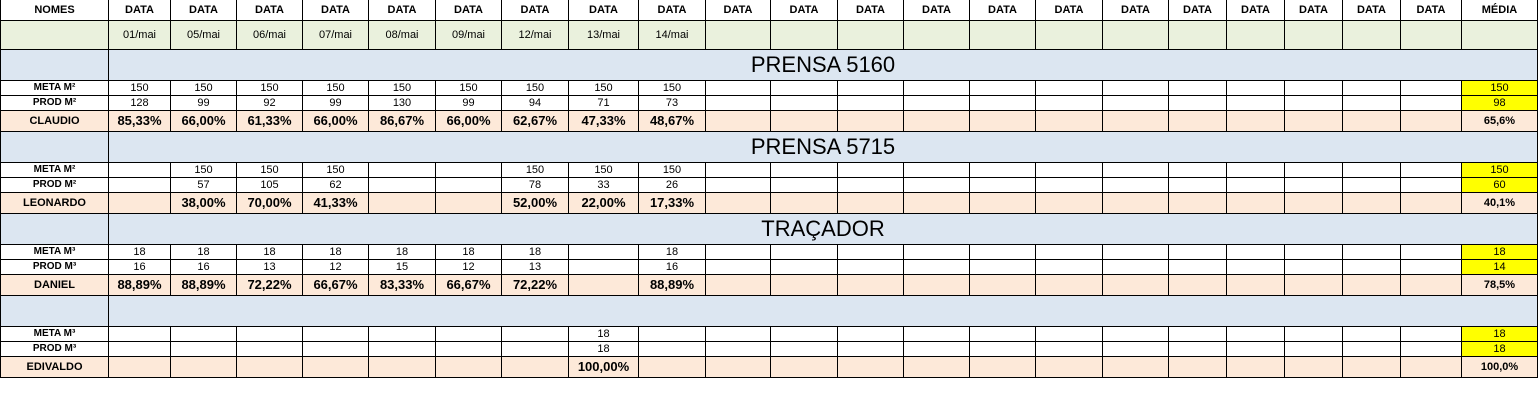 The width and height of the screenshot is (1539, 415). What do you see at coordinates (823, 310) in the screenshot?
I see `section-title` at bounding box center [823, 310].